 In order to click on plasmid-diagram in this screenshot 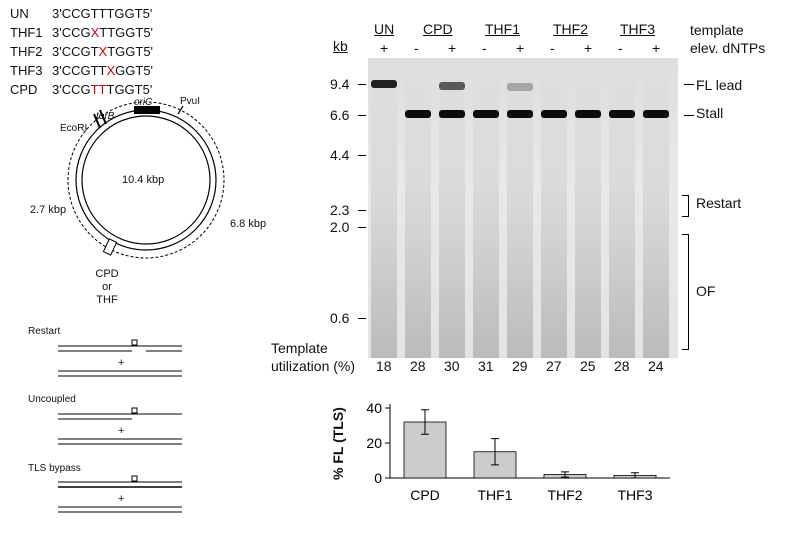, I will do `click(146, 180)`.